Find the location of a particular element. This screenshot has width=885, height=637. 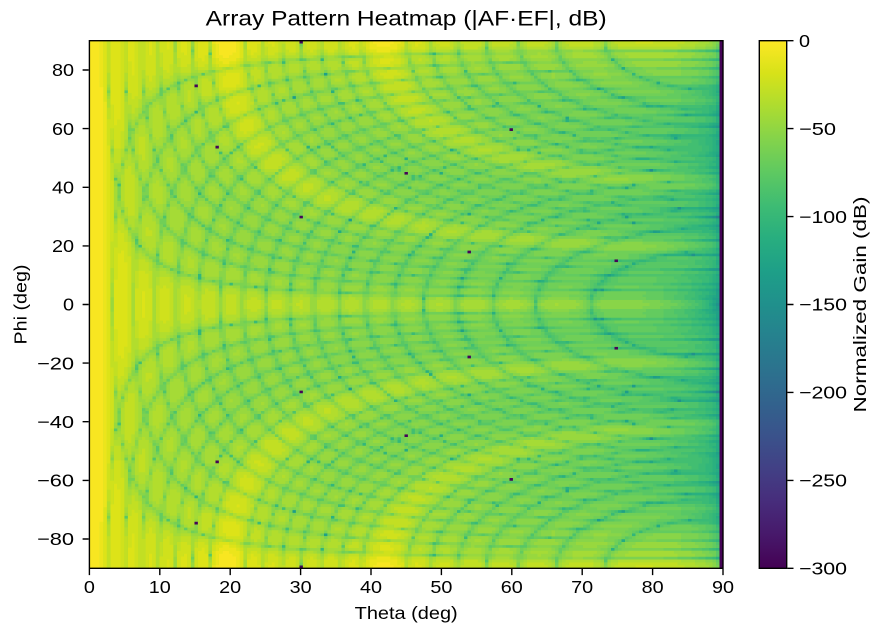

svg-text: −100 is located at coordinates (823, 217).